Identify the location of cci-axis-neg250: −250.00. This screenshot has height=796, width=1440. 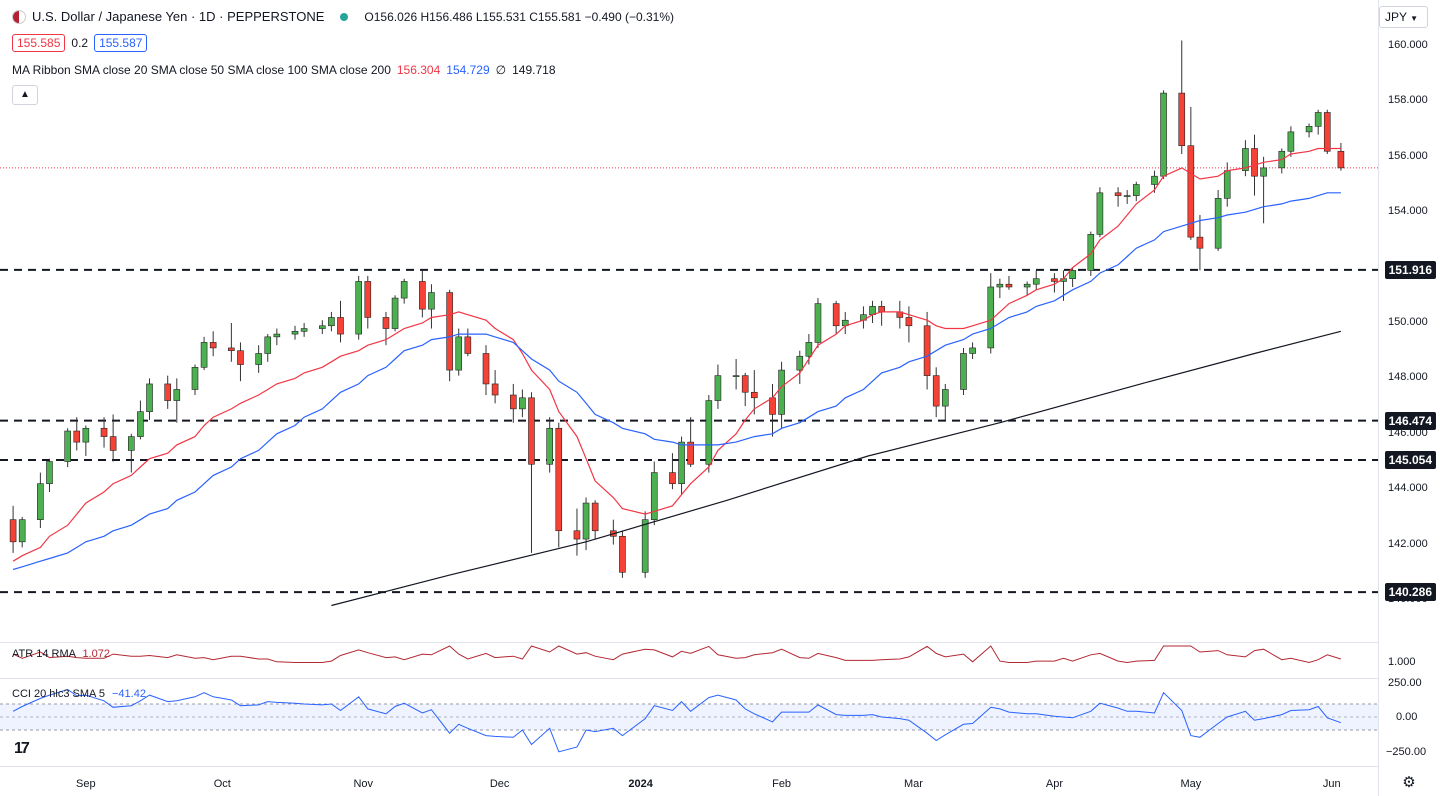
(1406, 752).